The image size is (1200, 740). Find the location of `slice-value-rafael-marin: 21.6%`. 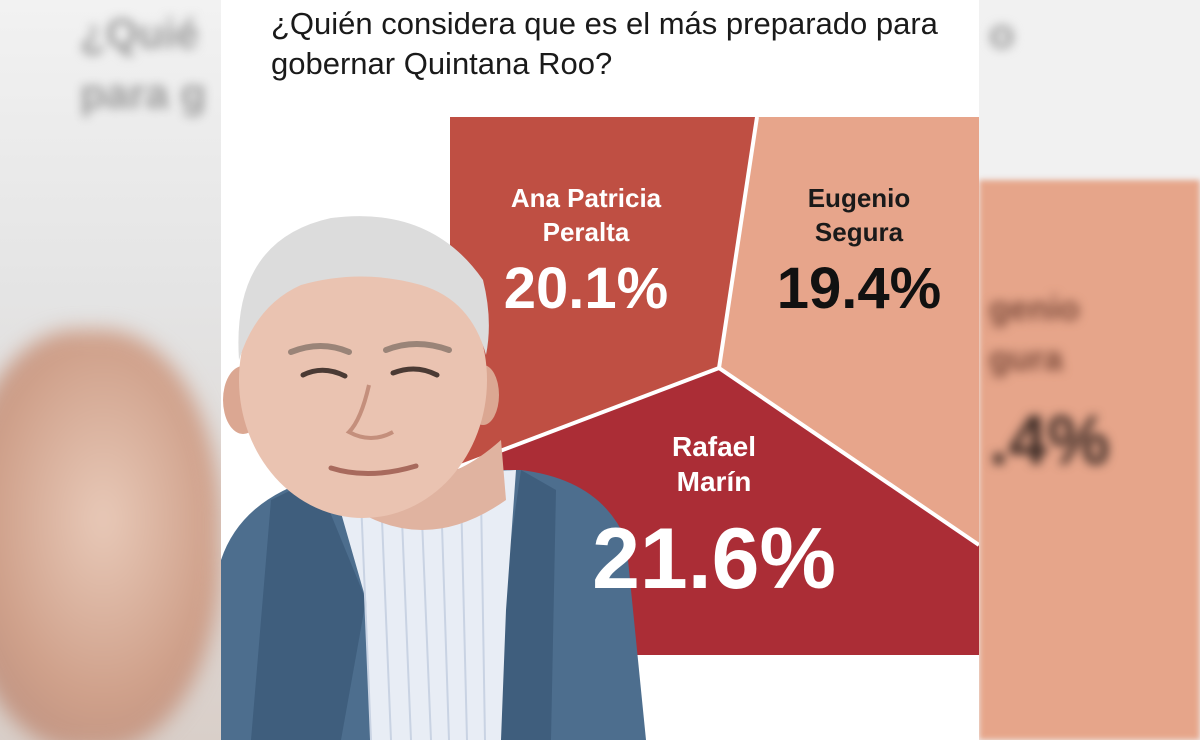

slice-value-rafael-marin: 21.6% is located at coordinates (714, 559).